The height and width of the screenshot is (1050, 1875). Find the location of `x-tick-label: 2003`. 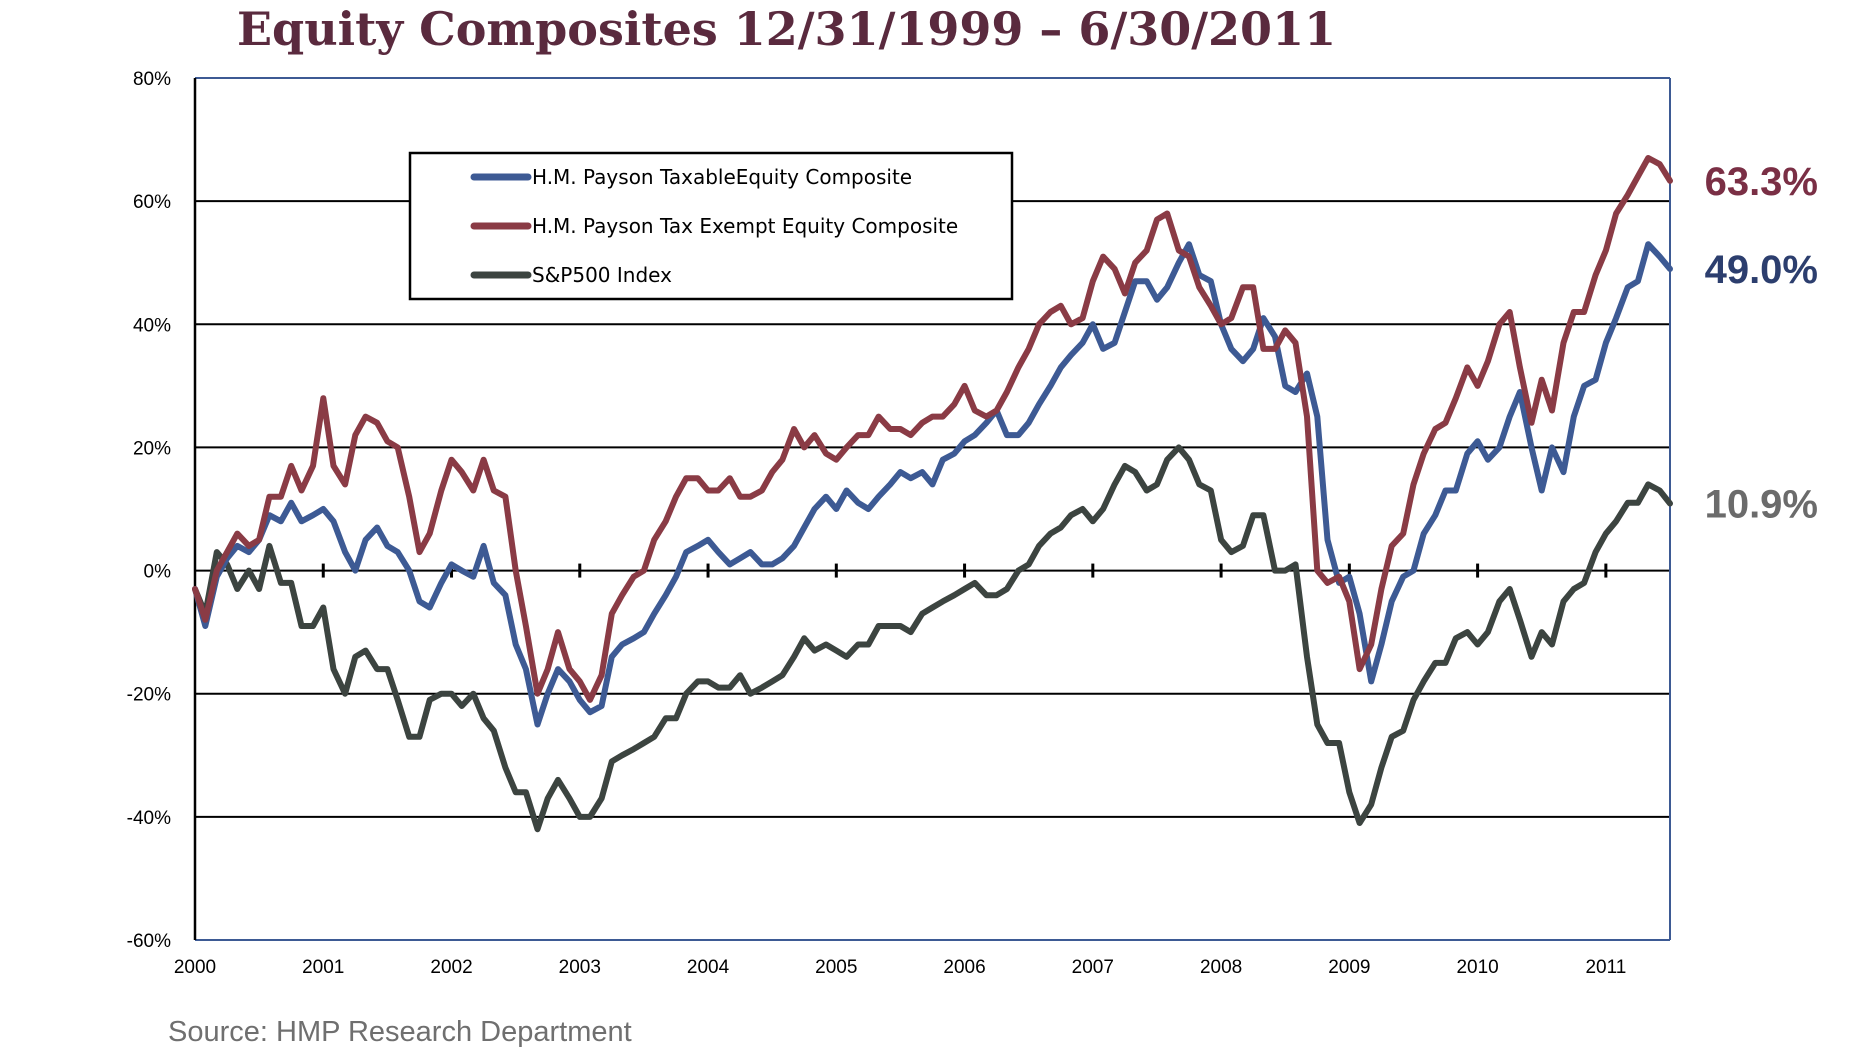

x-tick-label: 2003 is located at coordinates (580, 967).